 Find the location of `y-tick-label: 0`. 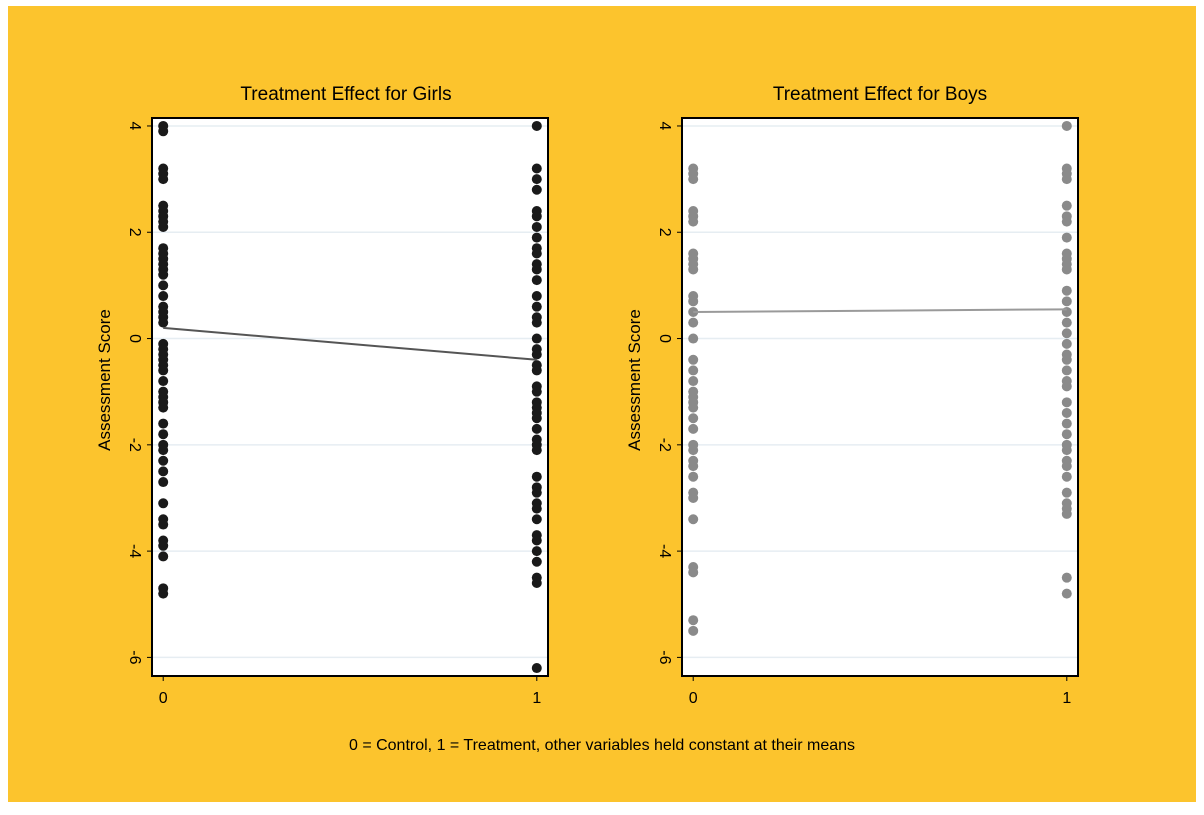

y-tick-label: 0 is located at coordinates (664, 338).